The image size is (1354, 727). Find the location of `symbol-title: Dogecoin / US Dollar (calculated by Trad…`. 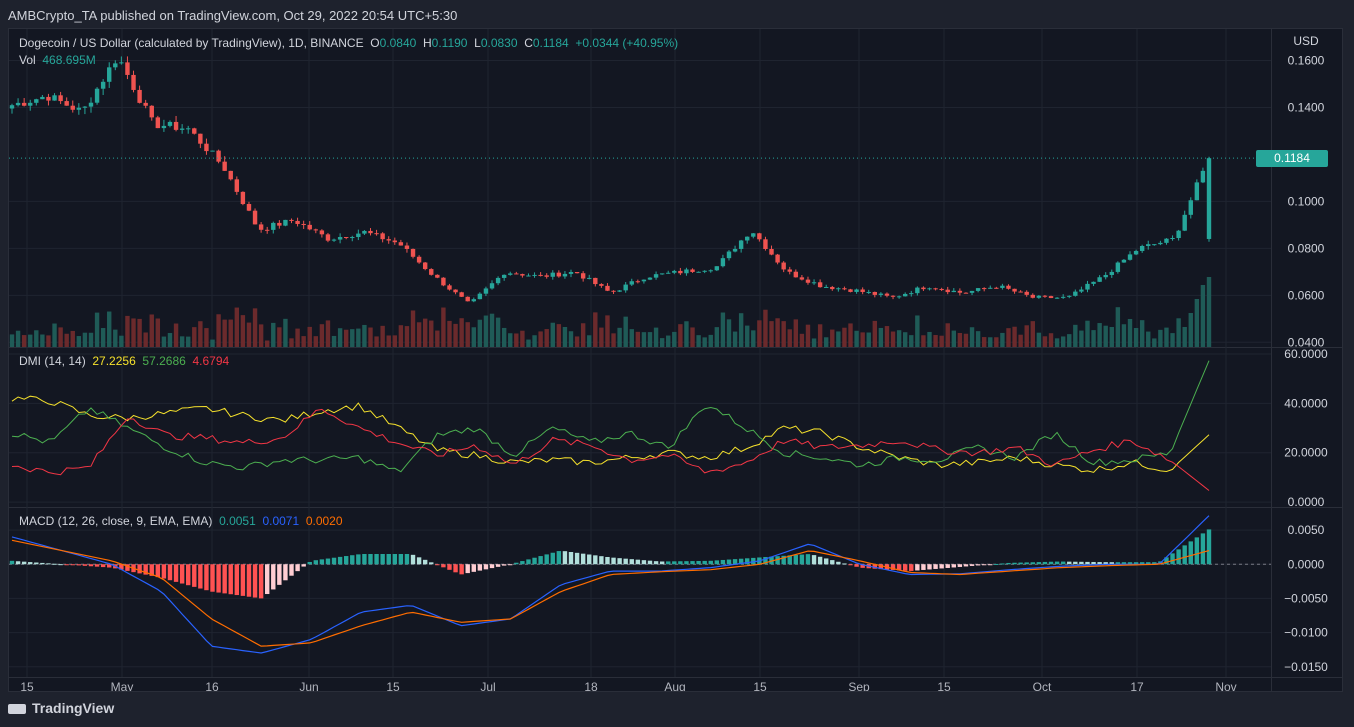

symbol-title: Dogecoin / US Dollar (calculated by Trad… is located at coordinates (191, 43).